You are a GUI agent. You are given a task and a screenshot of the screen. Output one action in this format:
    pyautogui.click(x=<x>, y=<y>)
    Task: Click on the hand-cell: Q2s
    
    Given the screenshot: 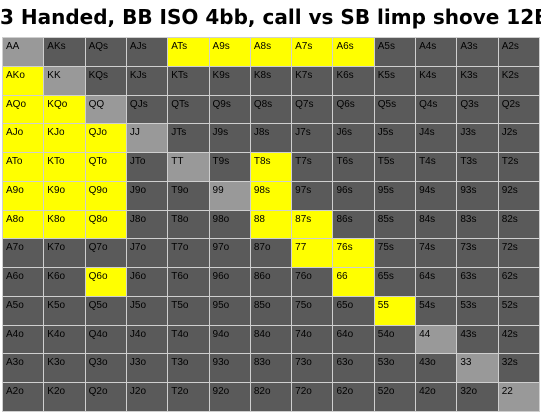 What is the action you would take?
    pyautogui.click(x=518, y=109)
    